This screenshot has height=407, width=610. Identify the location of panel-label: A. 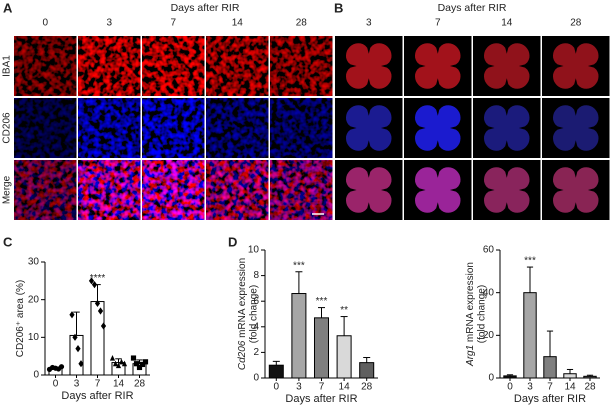
(8, 7).